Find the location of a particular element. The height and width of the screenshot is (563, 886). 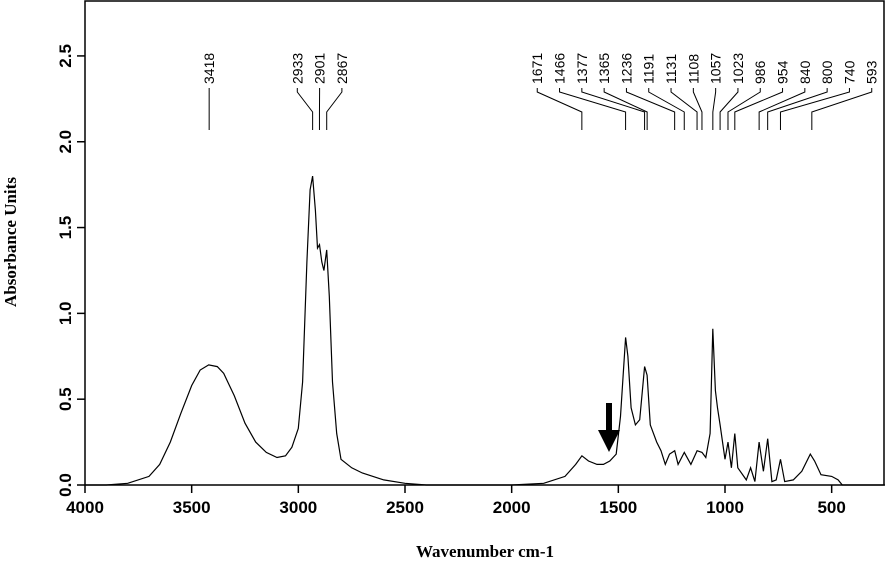

x-tick-label: 1500 is located at coordinates (618, 507).